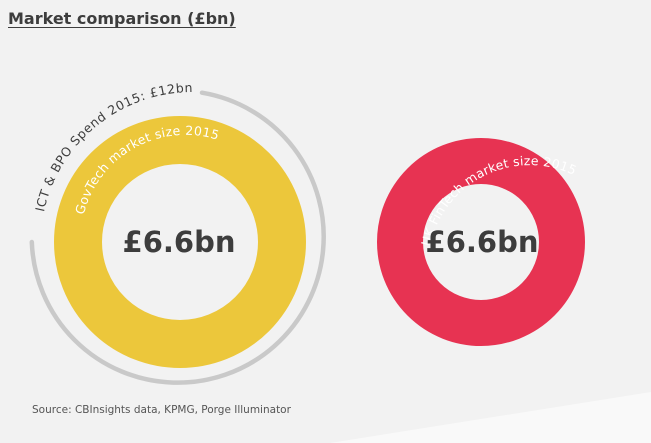 The height and width of the screenshot is (443, 651). Describe the element at coordinates (490, 417) in the screenshot. I see `page-fold-shadow` at that location.